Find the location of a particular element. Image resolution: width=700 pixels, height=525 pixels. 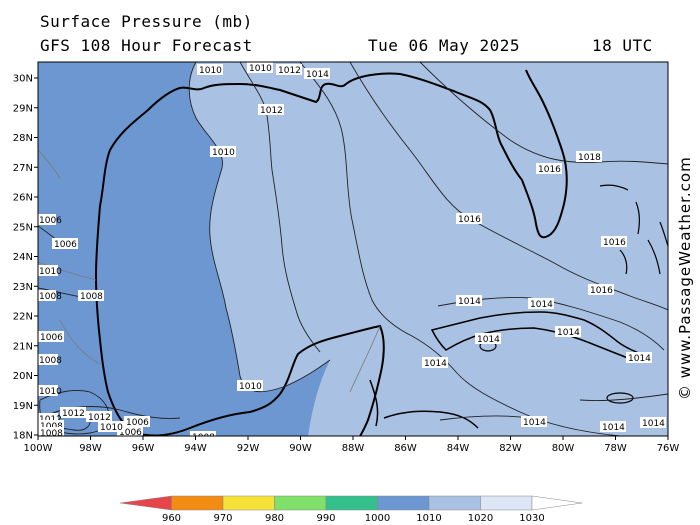

lon-tick-label: 86W is located at coordinates (405, 448).